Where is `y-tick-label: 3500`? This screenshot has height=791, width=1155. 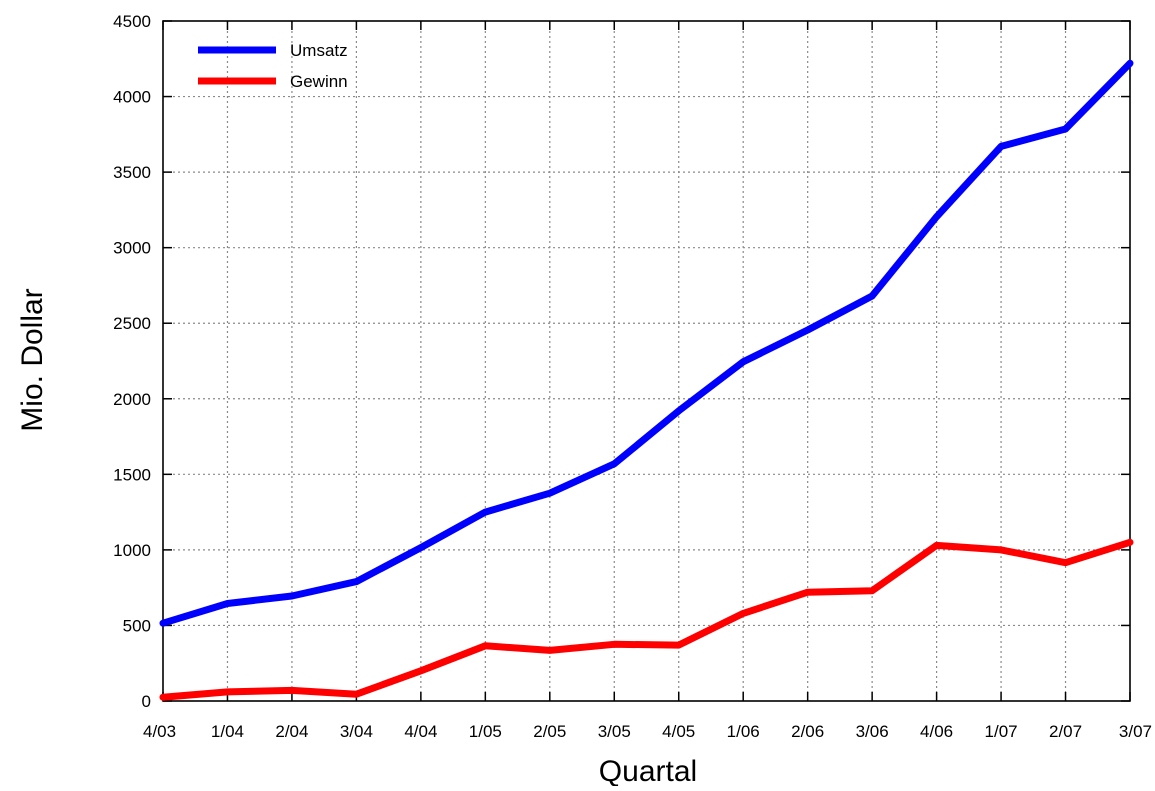 y-tick-label: 3500 is located at coordinates (132, 172).